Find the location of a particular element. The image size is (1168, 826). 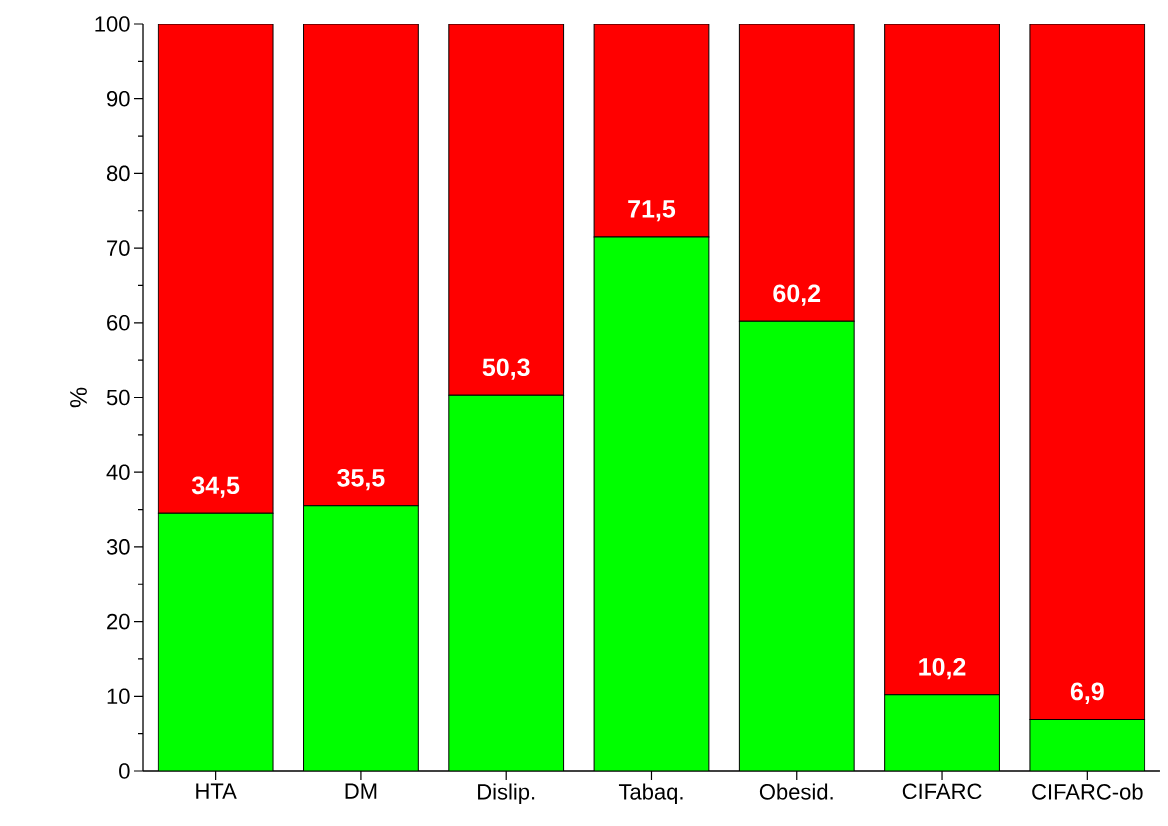

x-tick-label: Obesid. is located at coordinates (796, 791).